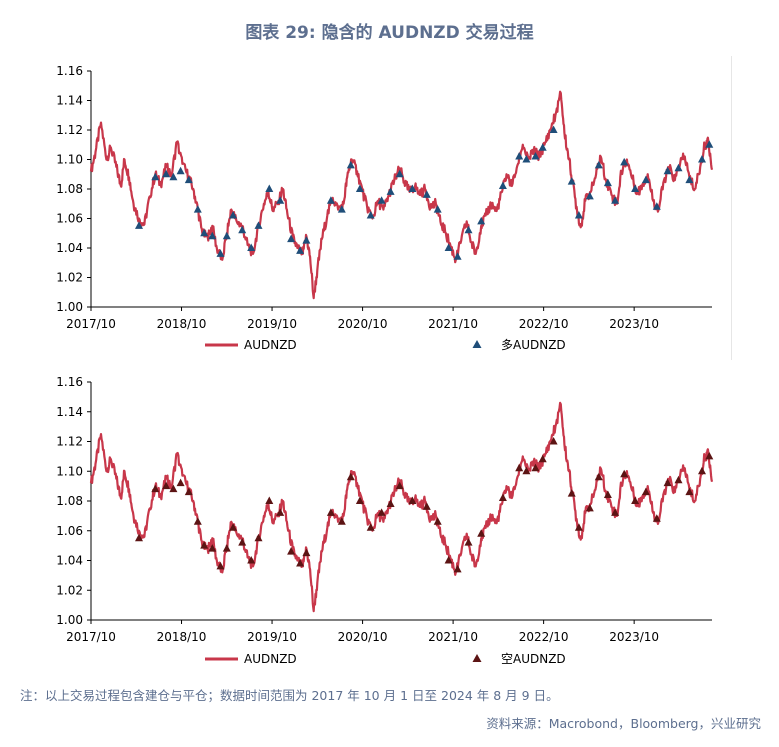 The width and height of the screenshot is (779, 747). I want to click on legend-label-audnzd: AUDNZD, so click(270, 345).